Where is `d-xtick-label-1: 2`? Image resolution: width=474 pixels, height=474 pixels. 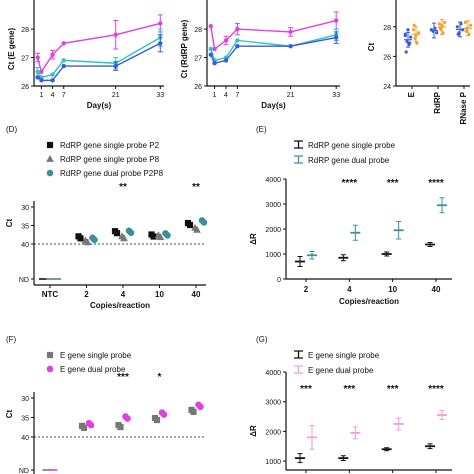
d-xtick-label-1: 2 is located at coordinates (86, 294).